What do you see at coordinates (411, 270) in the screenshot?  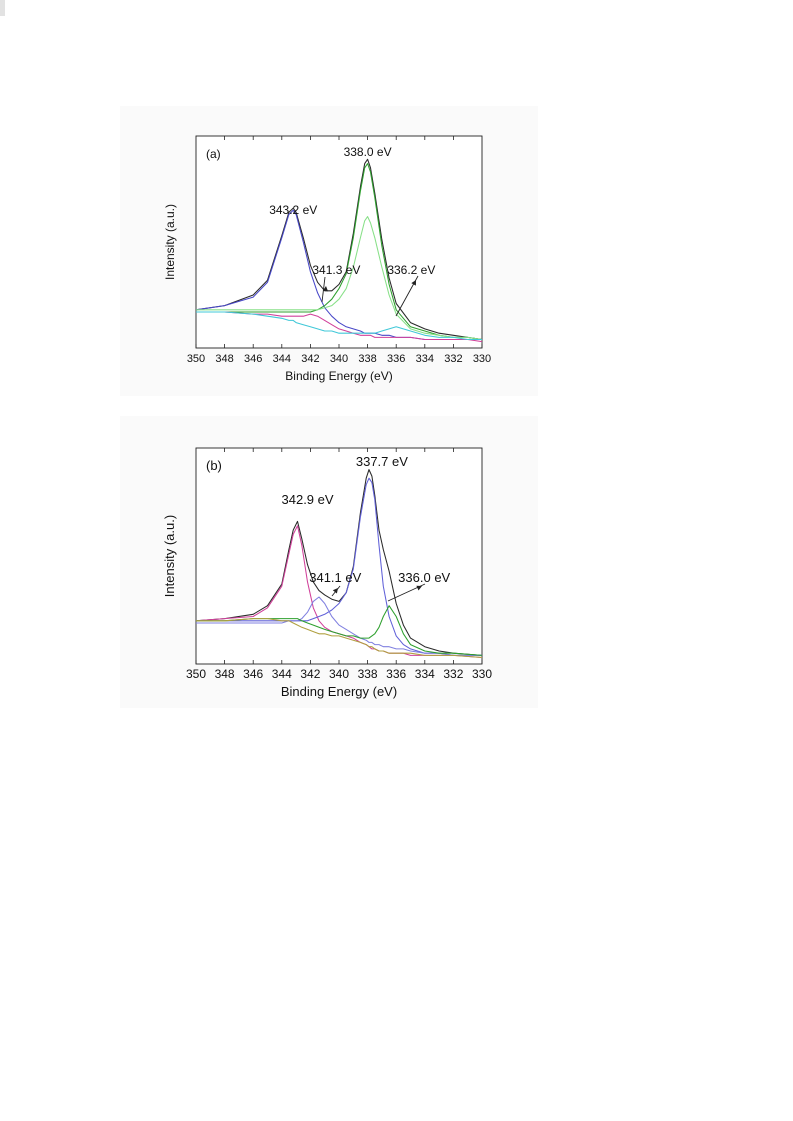 I see `peak-annotation: 336.2 eV` at bounding box center [411, 270].